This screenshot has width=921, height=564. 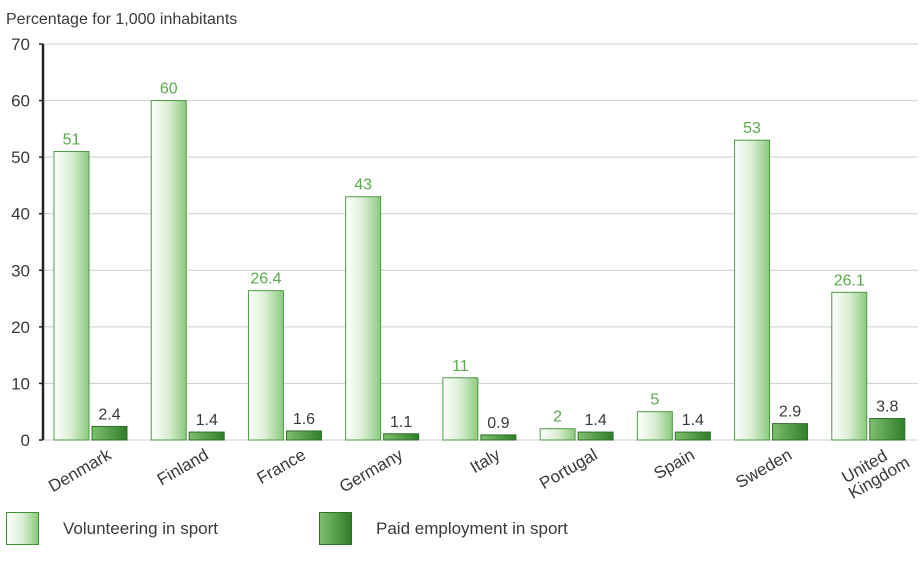 I want to click on data-label-paid-employment: 3.8, so click(x=887, y=407).